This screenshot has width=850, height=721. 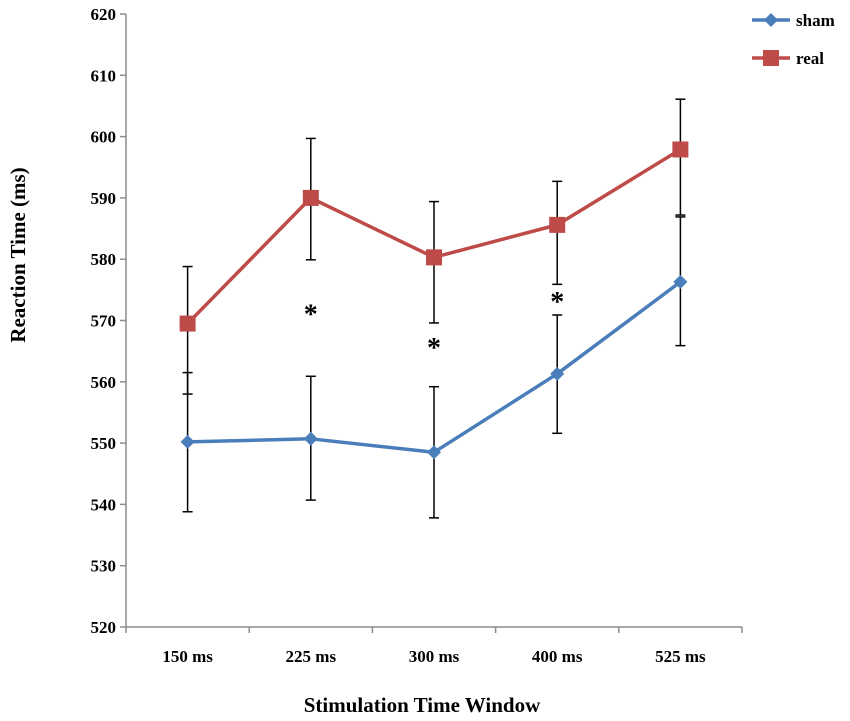 I want to click on y-axis-title: Reaction Time (ms), so click(x=18, y=254).